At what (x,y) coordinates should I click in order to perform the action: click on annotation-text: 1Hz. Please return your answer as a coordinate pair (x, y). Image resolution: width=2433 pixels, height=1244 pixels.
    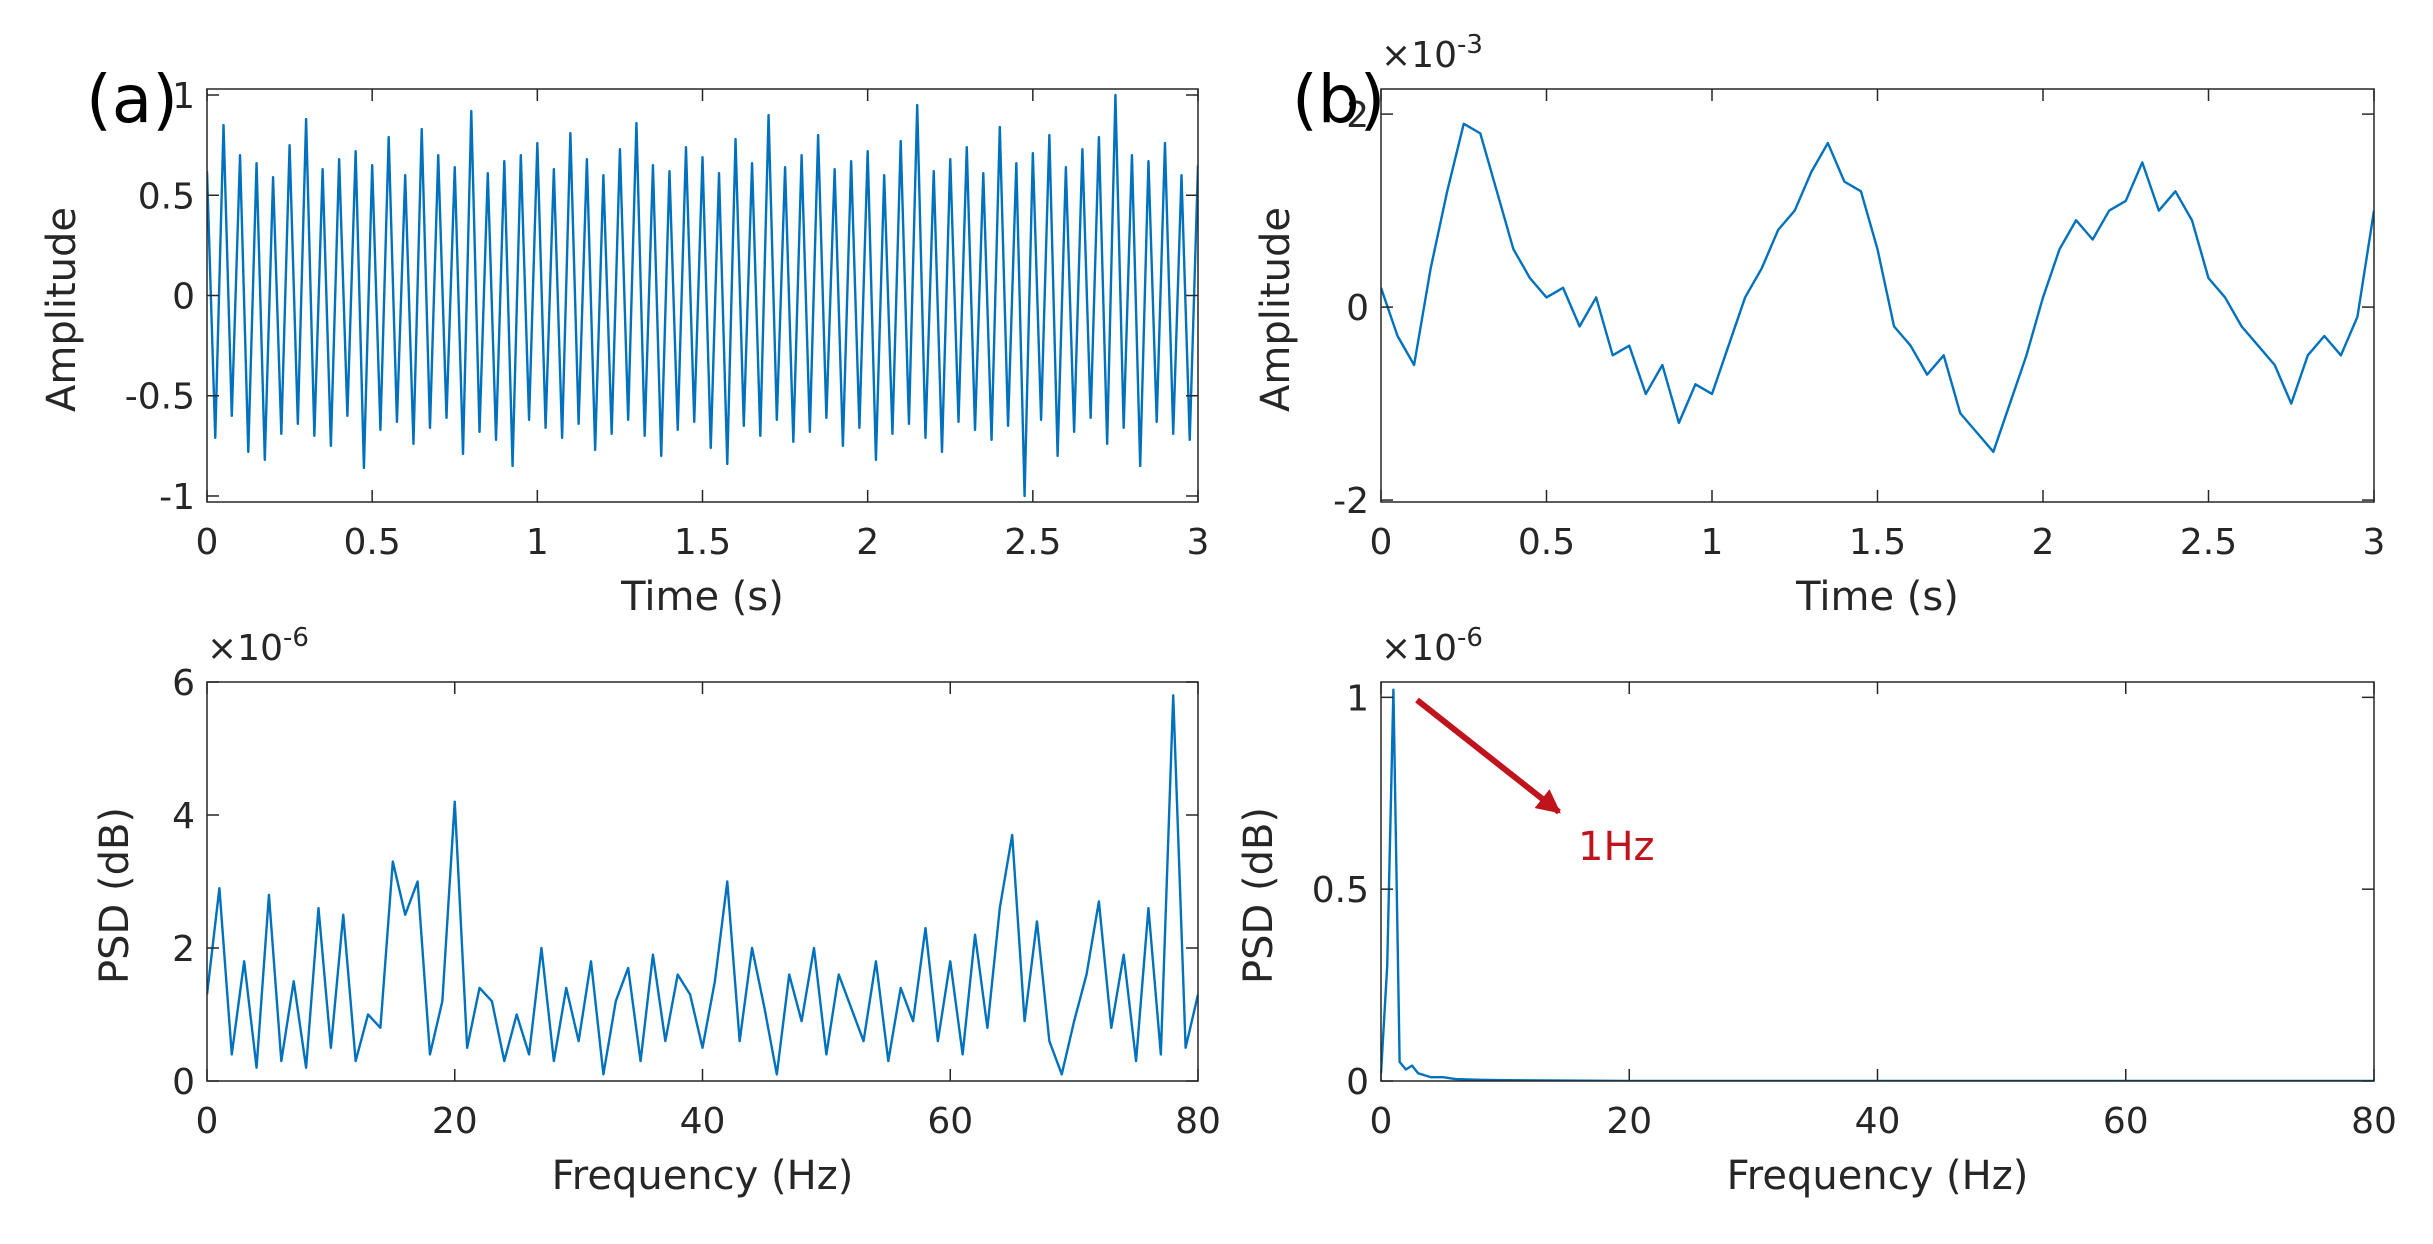
    Looking at the image, I should click on (1616, 847).